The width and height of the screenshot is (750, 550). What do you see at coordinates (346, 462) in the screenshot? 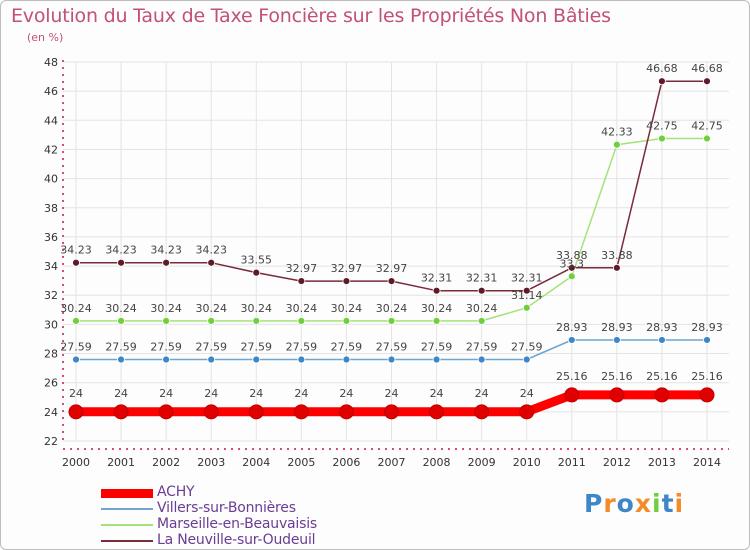
I see `x-tick-label: 2006` at bounding box center [346, 462].